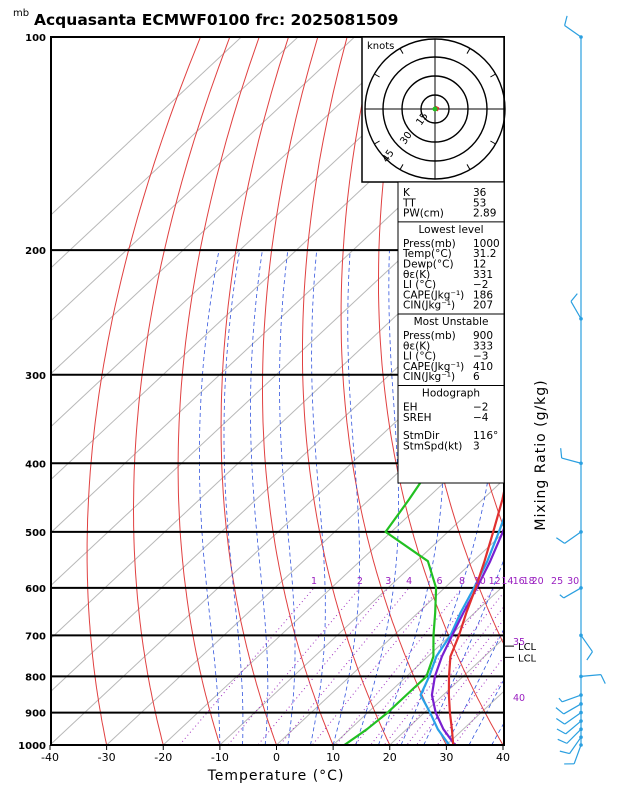 This screenshot has height=805, width=618. I want to click on pressure-tick-label: 300, so click(35, 376).